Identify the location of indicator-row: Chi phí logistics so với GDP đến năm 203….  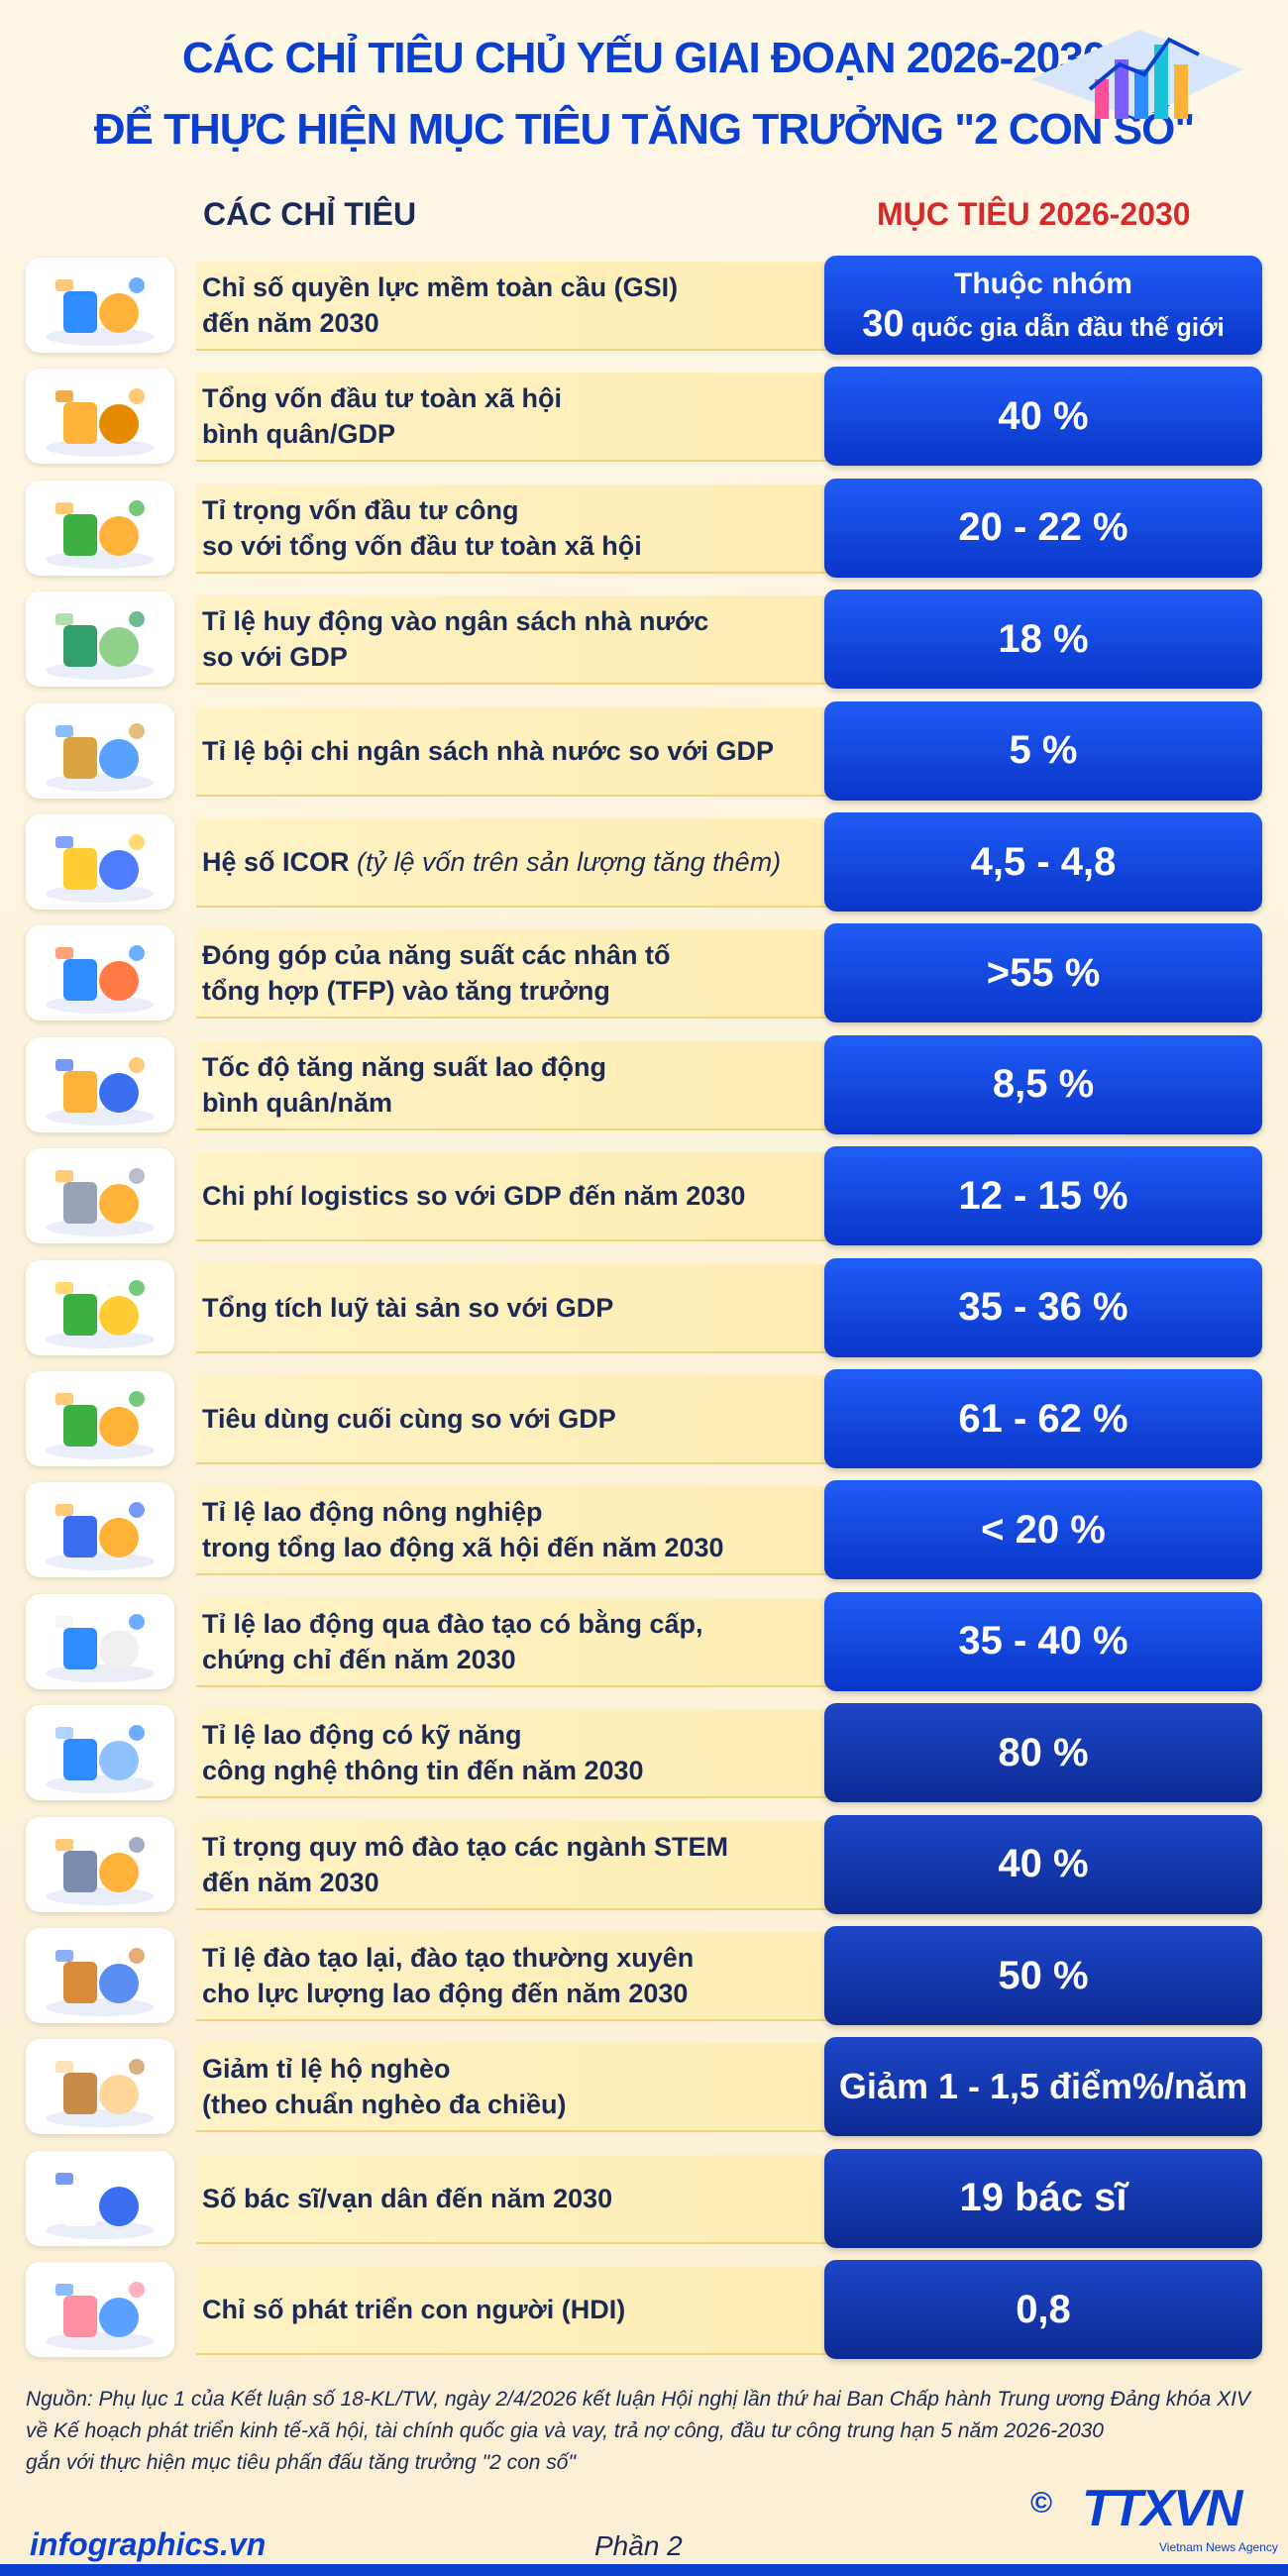
(644, 1196).